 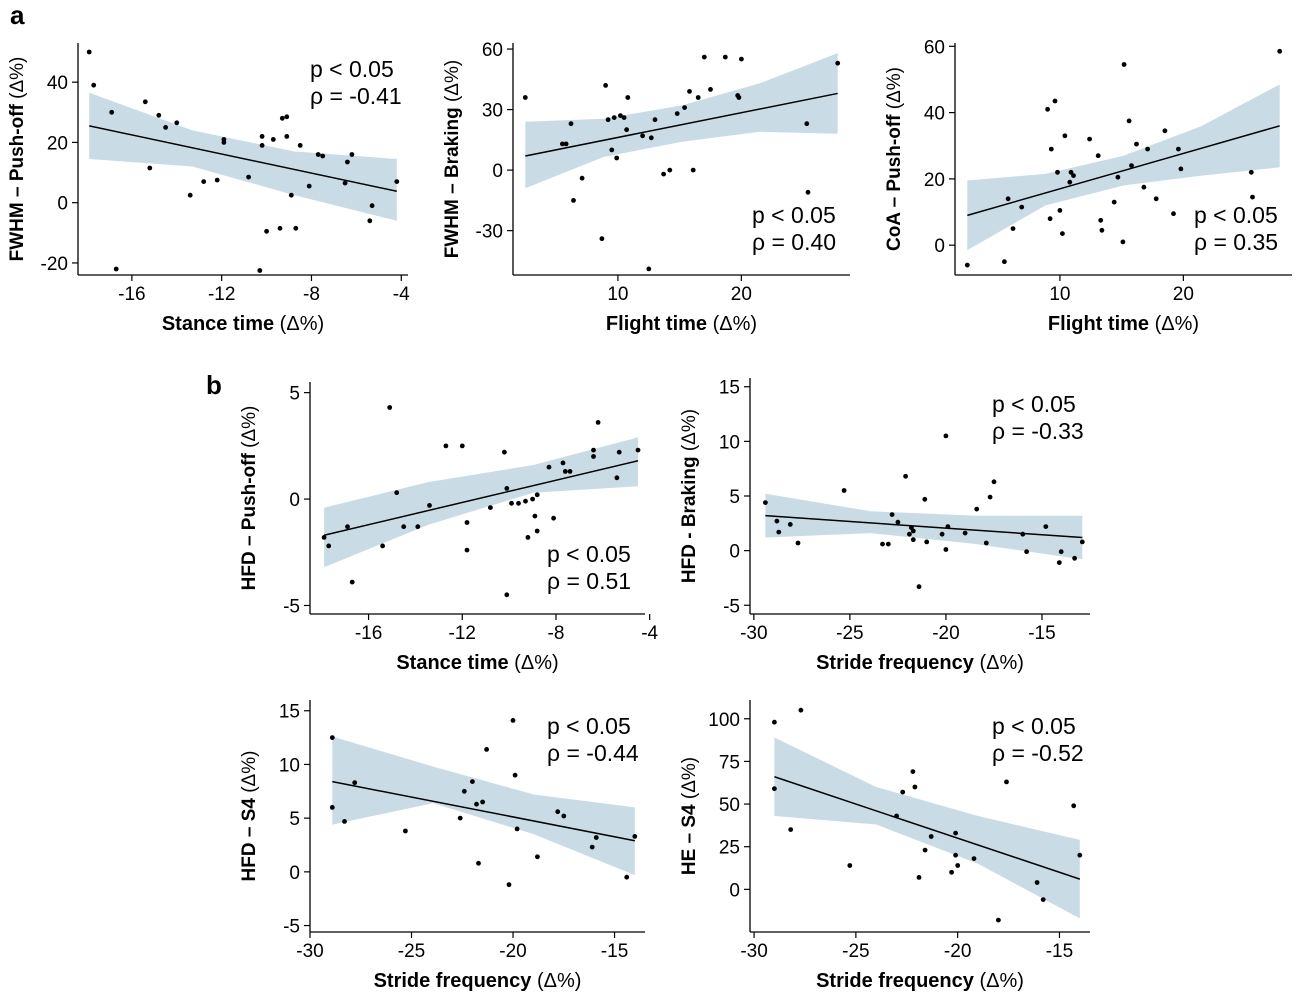 I want to click on x-tick-label: -25, so click(x=849, y=633).